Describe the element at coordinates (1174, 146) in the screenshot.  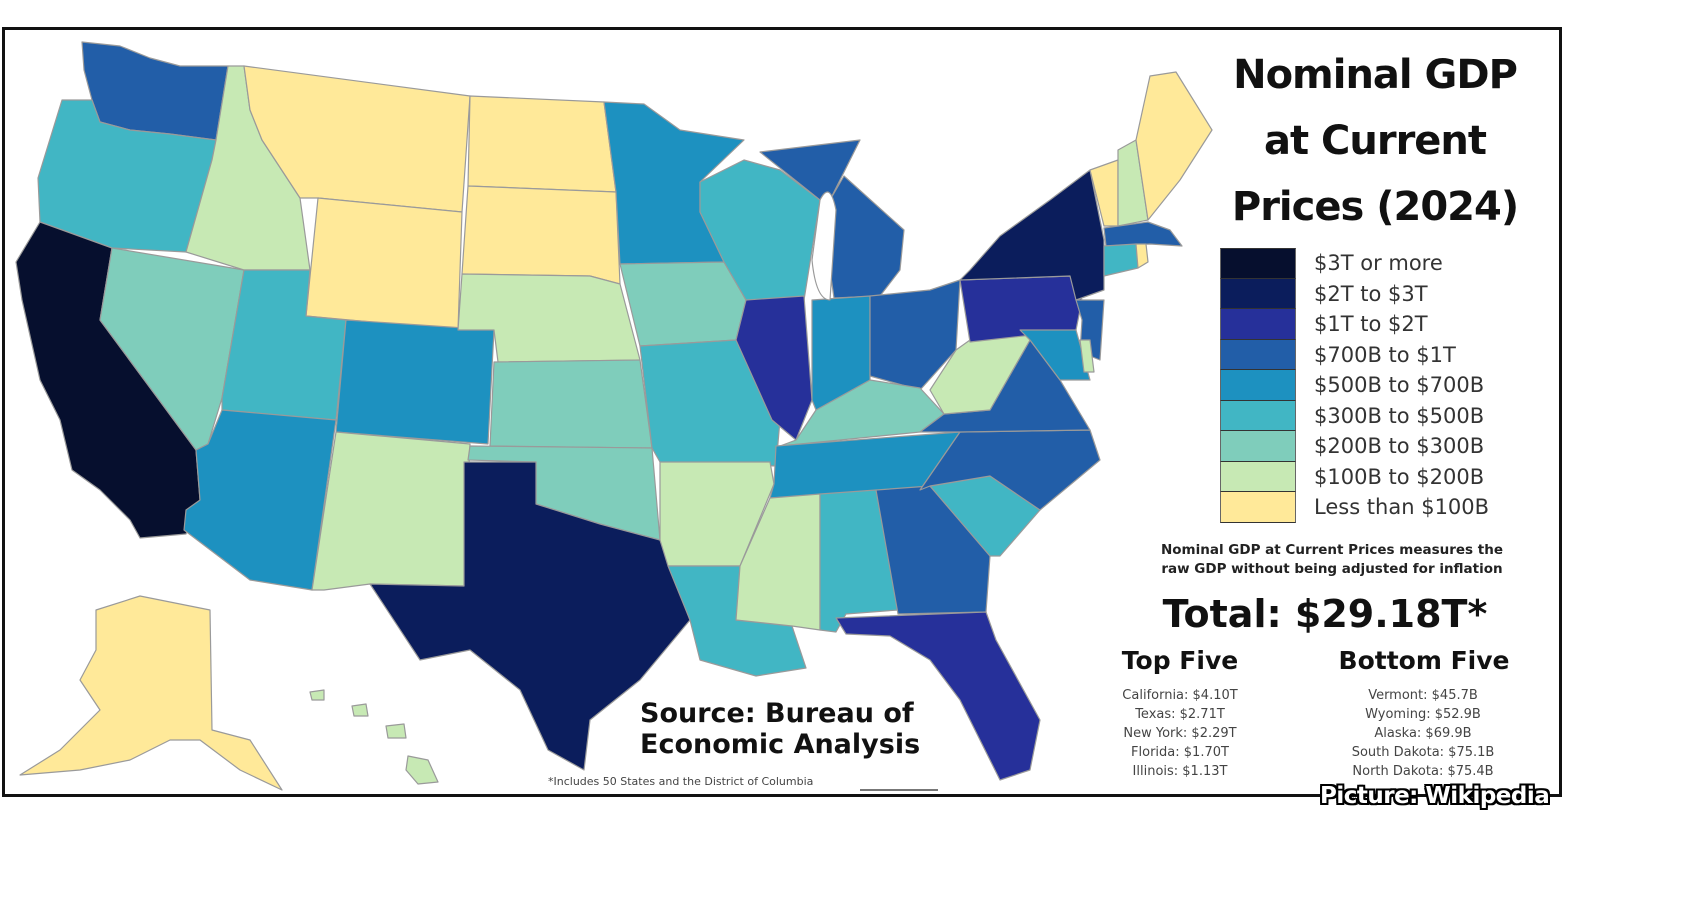
I see `state-maine` at that location.